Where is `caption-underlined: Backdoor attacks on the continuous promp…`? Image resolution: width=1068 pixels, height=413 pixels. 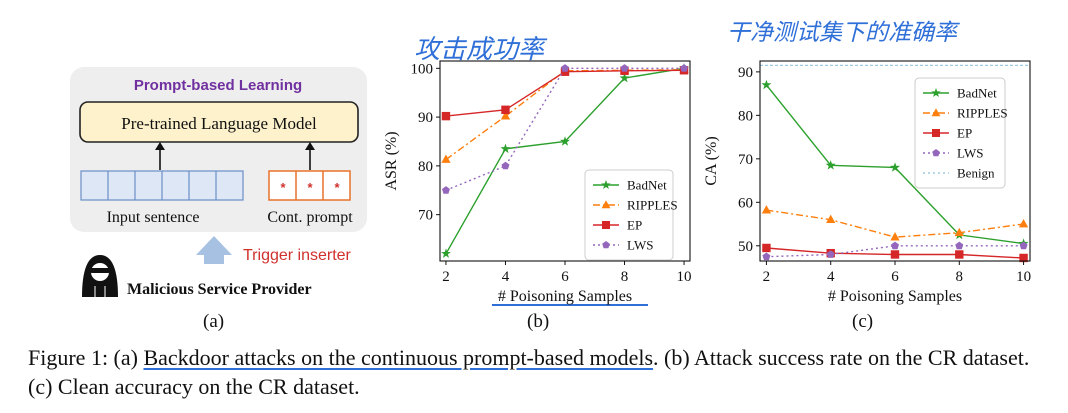 caption-underlined: Backdoor attacks on the continuous promp… is located at coordinates (398, 357).